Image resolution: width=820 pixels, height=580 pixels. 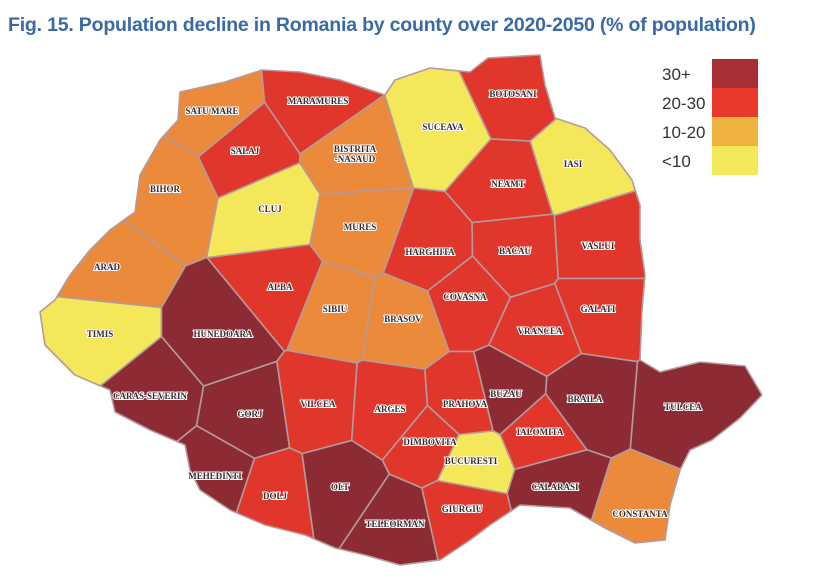 I want to click on legend: 30+ 20-30 10-20 <10, so click(x=710, y=117).